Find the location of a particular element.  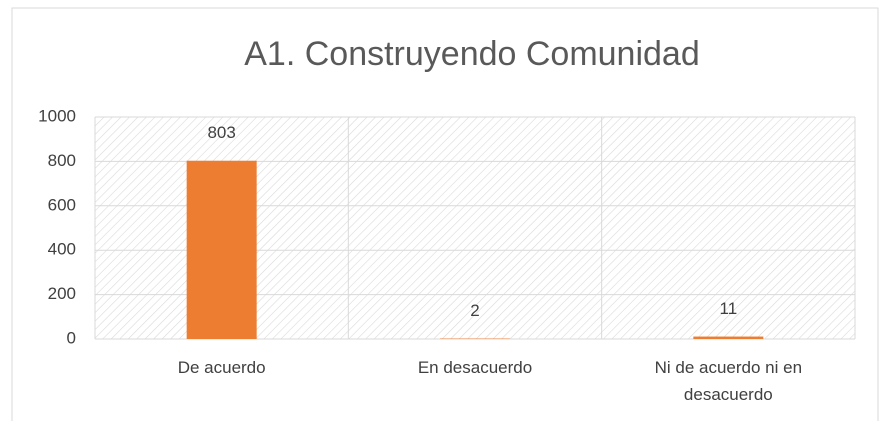

y-tick-label: 600 is located at coordinates (62, 204).